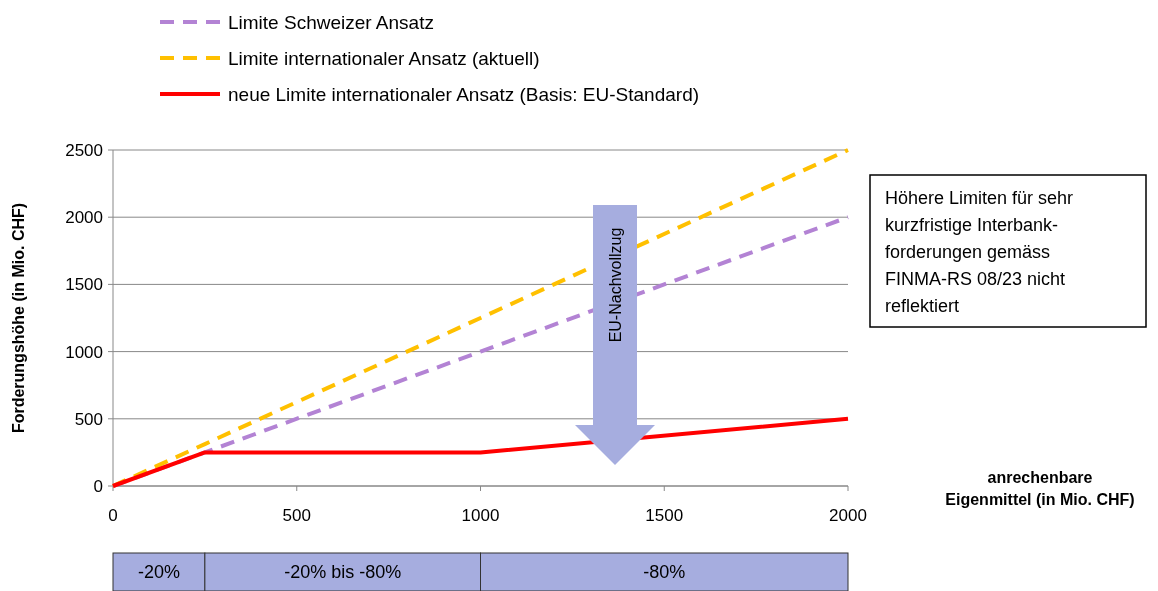 The image size is (1158, 591). What do you see at coordinates (664, 572) in the screenshot?
I see `text: -80%` at bounding box center [664, 572].